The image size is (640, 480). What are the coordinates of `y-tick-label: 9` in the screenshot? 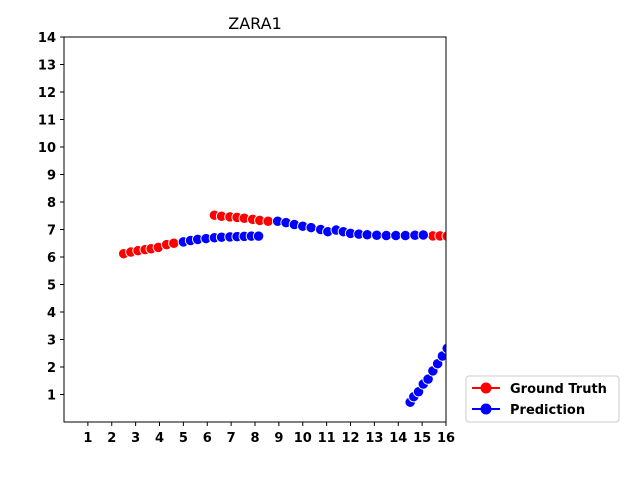 It's located at (51, 176).